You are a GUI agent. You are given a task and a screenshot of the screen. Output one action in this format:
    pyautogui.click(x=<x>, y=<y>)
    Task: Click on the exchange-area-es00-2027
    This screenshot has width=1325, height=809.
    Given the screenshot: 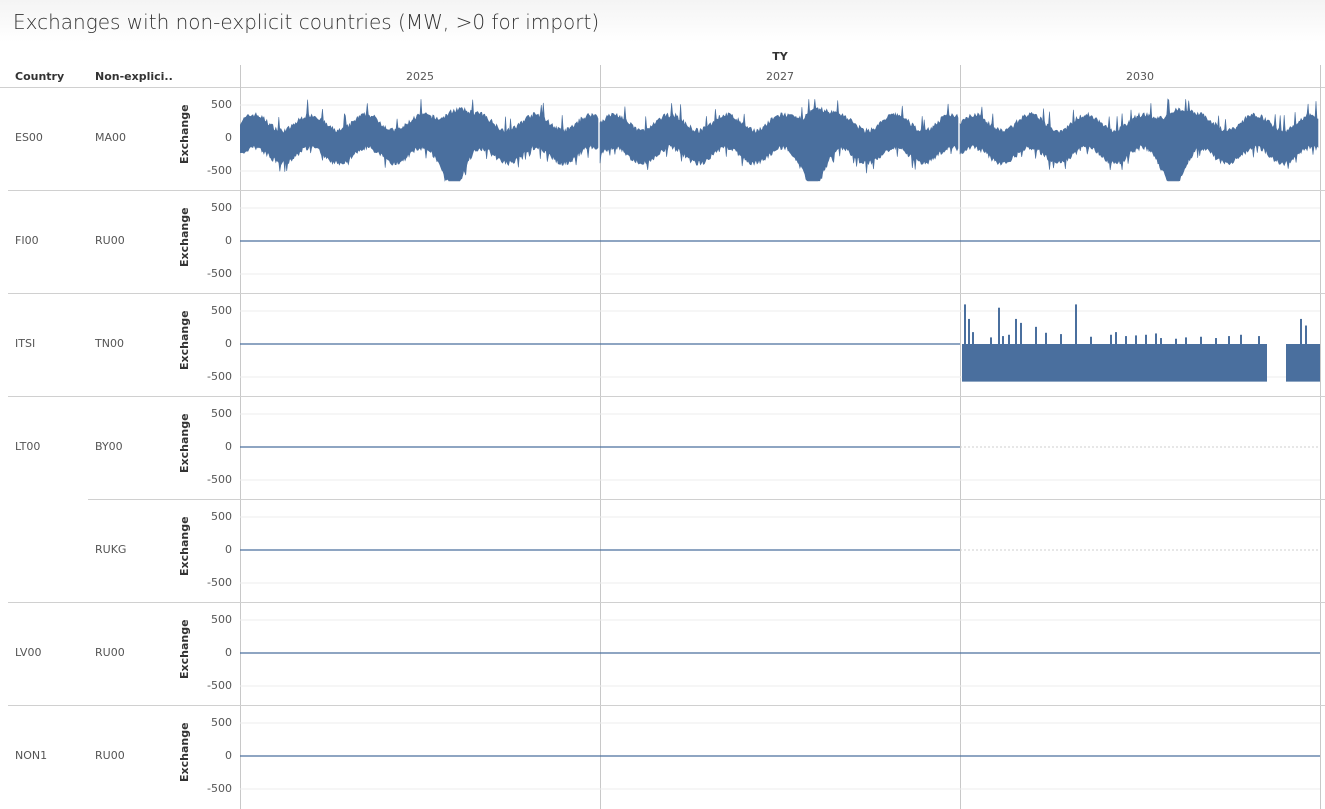 What is the action you would take?
    pyautogui.click(x=779, y=140)
    